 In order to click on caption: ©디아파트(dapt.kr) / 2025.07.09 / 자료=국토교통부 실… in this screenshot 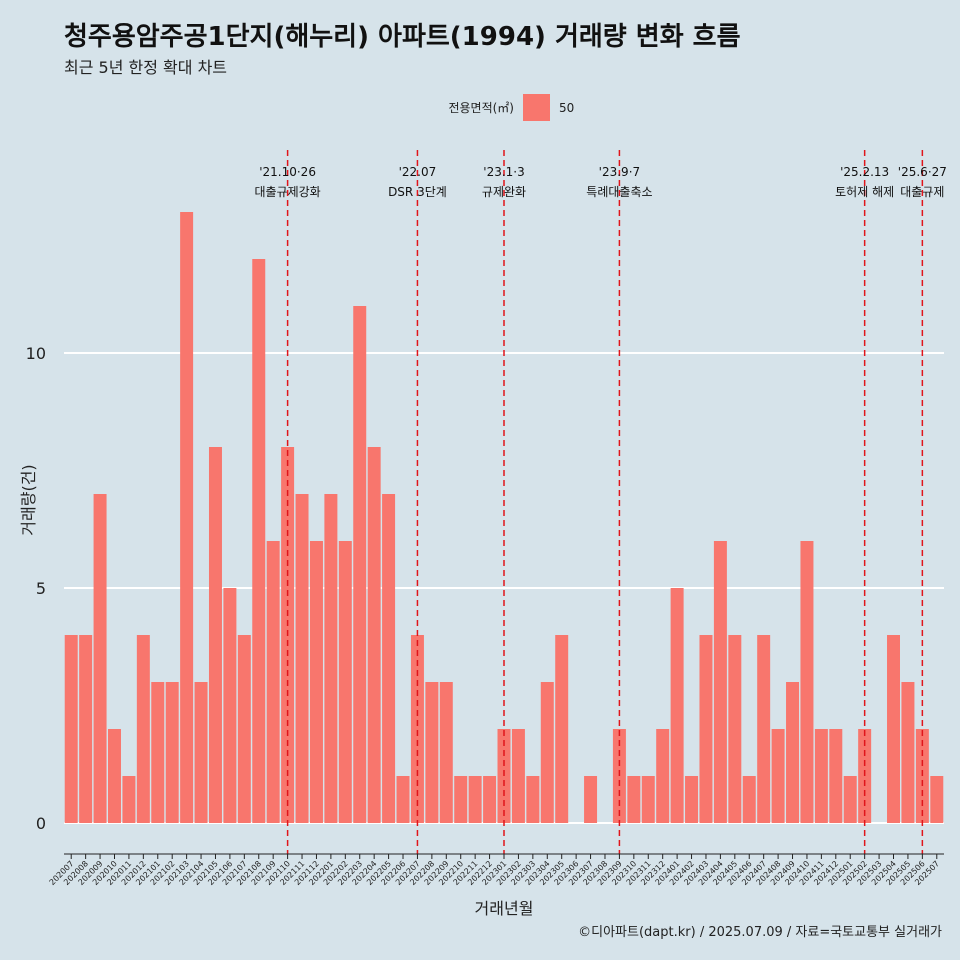, I will do `click(760, 932)`.